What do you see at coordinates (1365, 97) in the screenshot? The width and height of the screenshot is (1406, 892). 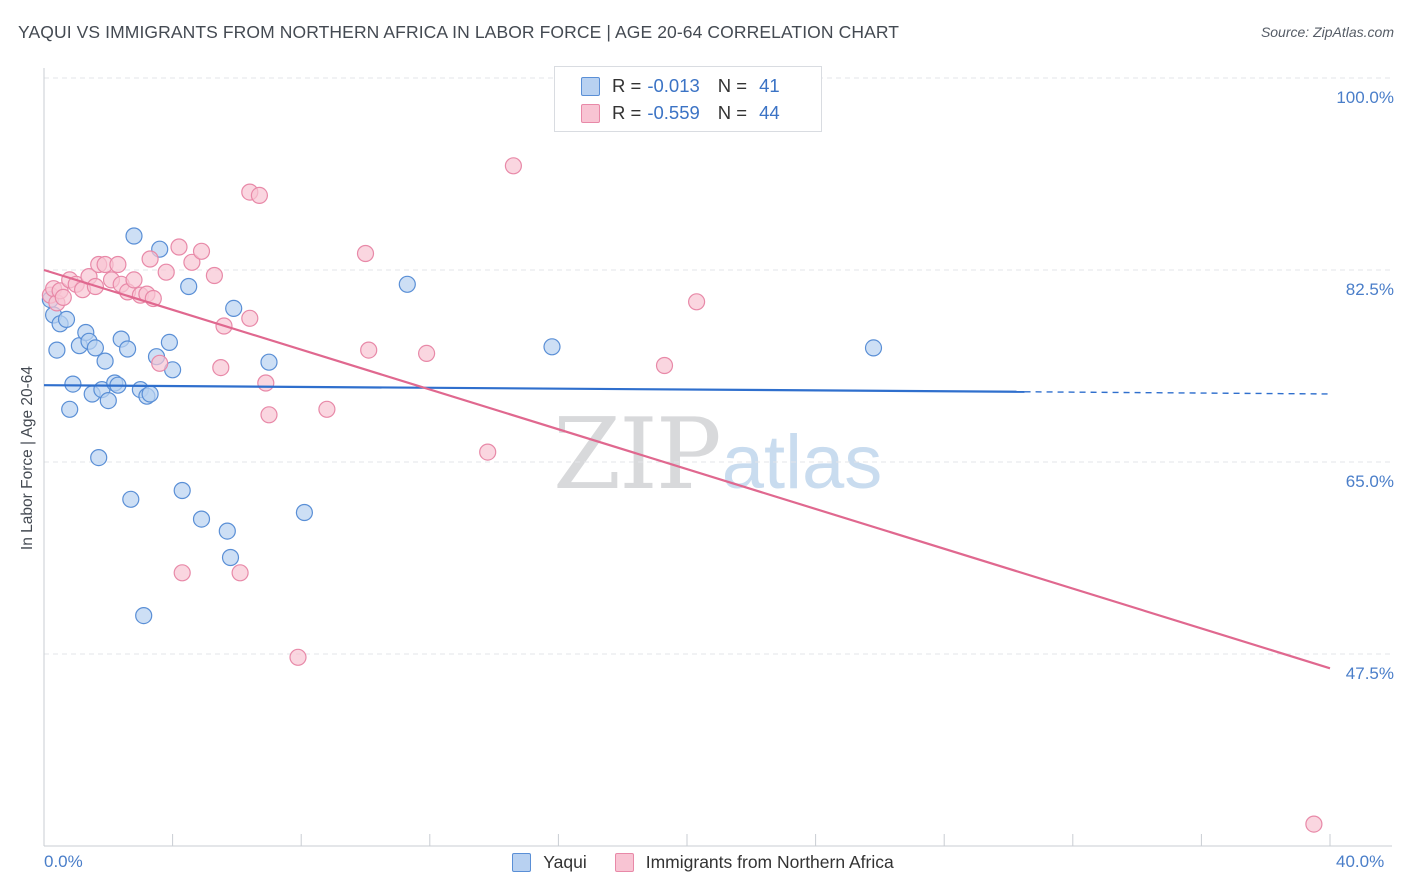 I see `y-tick-label-100: 100.0%` at bounding box center [1365, 97].